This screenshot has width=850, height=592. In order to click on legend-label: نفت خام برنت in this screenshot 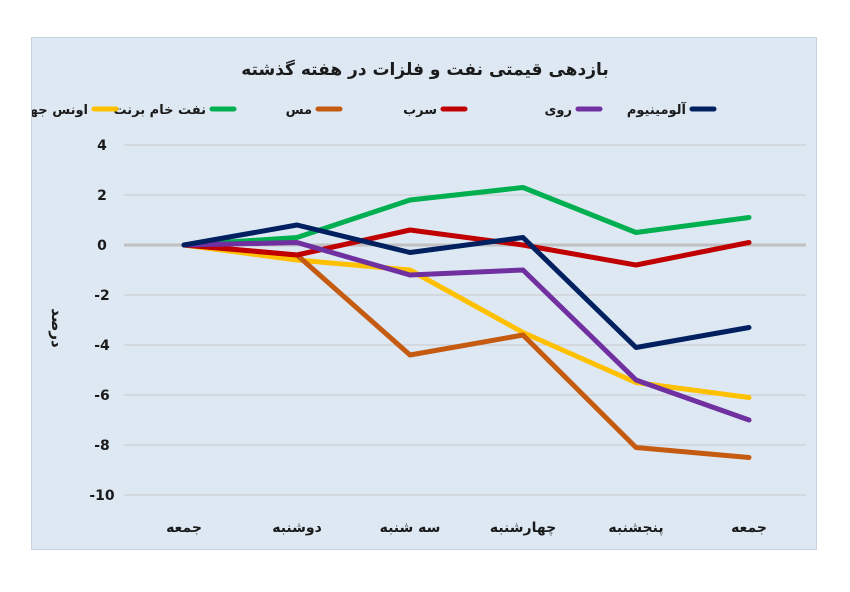, I will do `click(160, 110)`.